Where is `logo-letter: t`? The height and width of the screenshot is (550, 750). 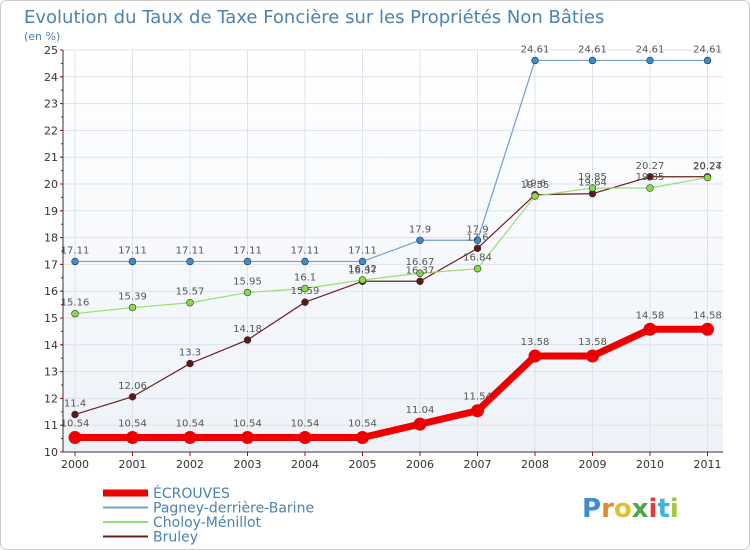 logo-letter: t is located at coordinates (663, 509).